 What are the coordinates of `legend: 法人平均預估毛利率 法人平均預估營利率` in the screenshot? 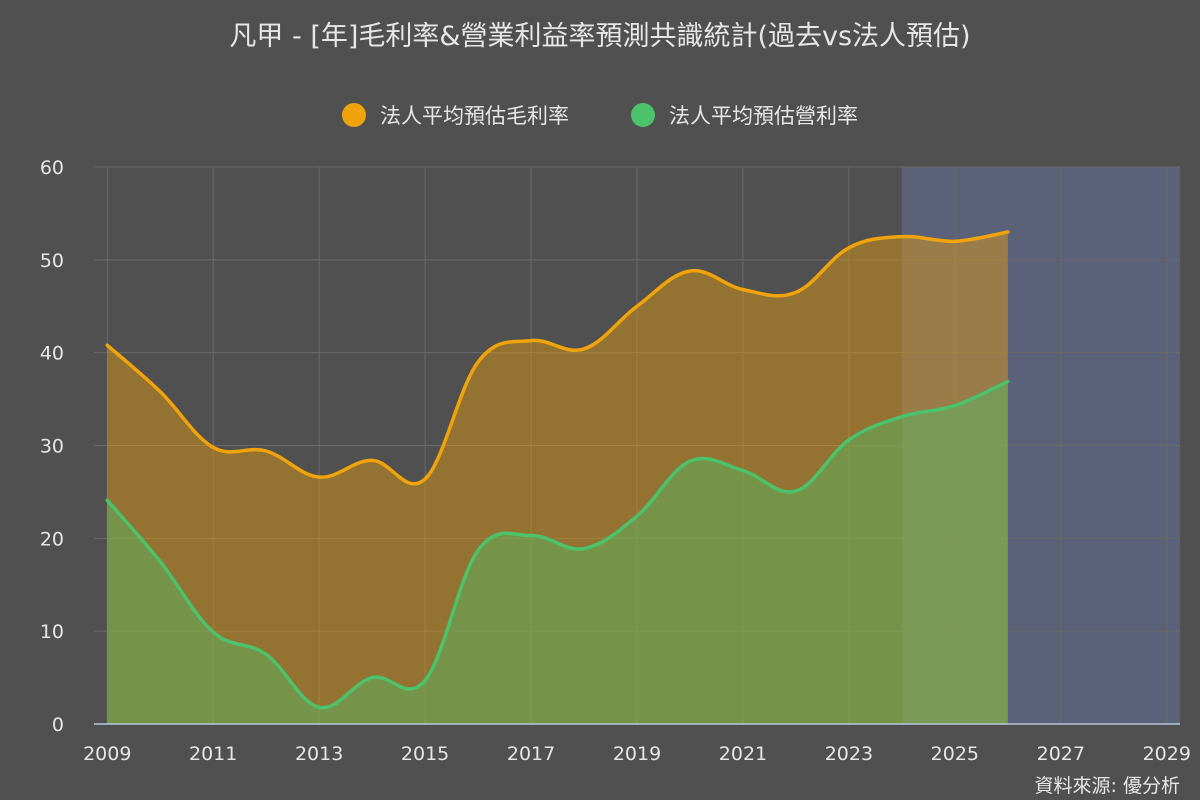 It's located at (600, 115).